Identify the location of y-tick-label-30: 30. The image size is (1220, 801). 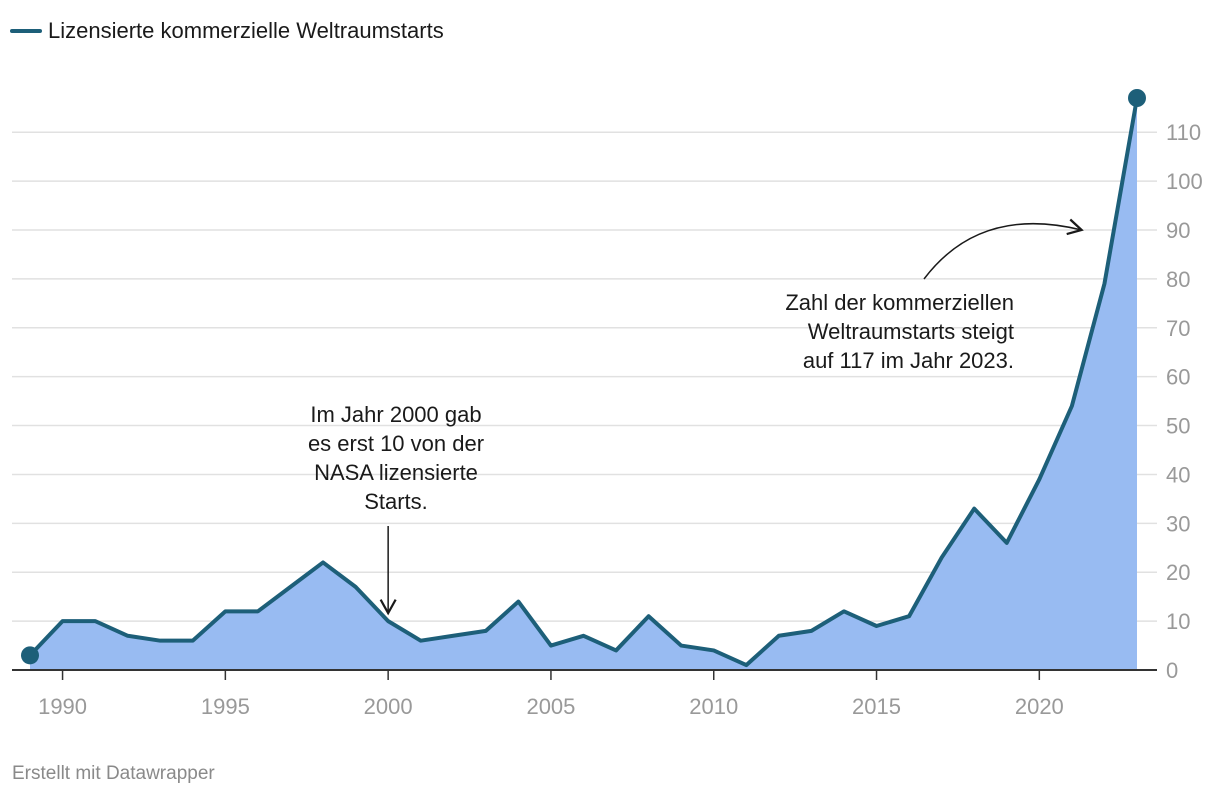
(1178, 523).